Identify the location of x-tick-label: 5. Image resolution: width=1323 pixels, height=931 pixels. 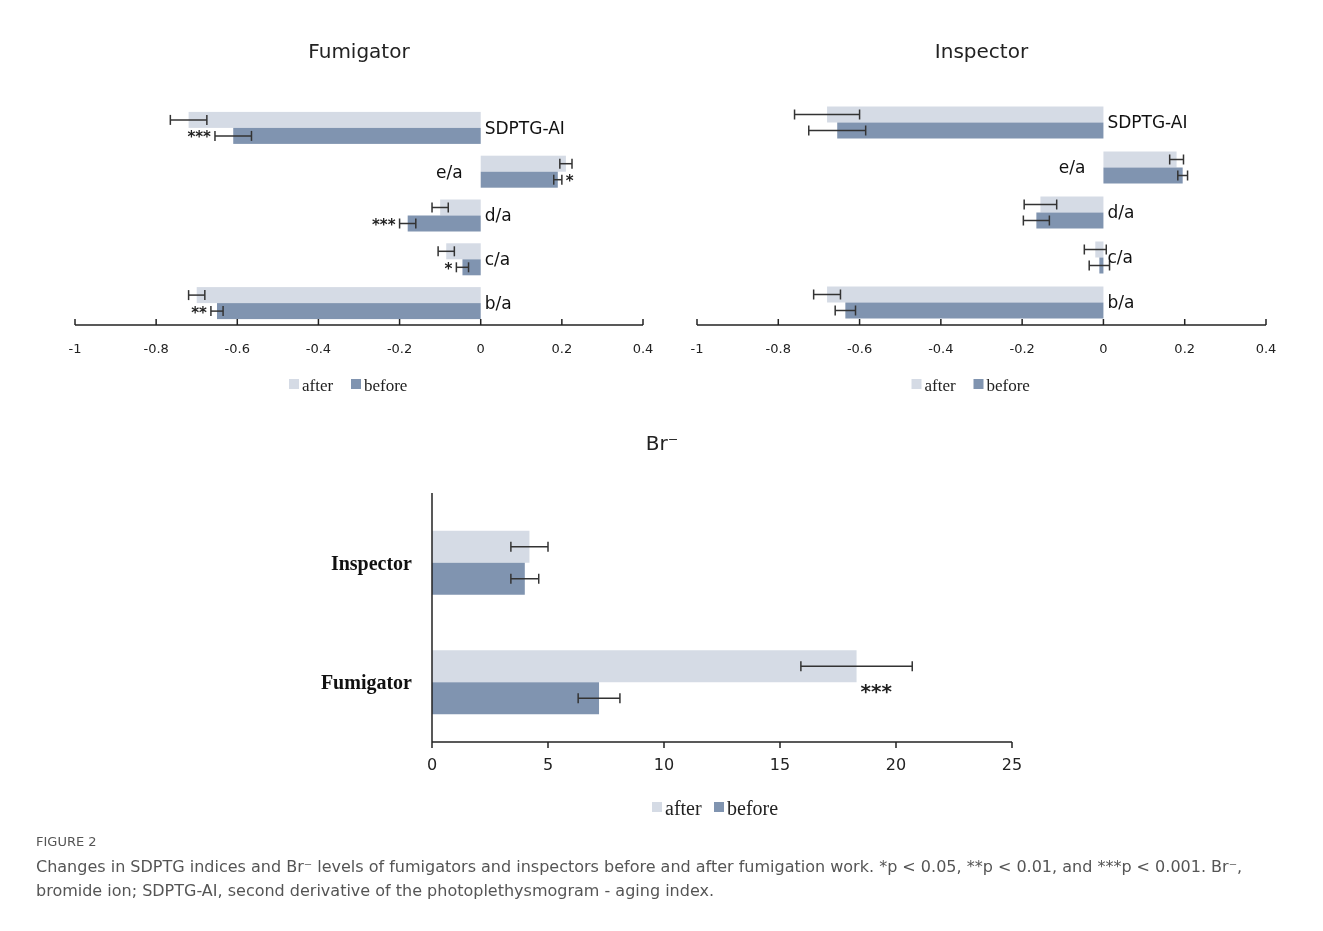
(548, 764).